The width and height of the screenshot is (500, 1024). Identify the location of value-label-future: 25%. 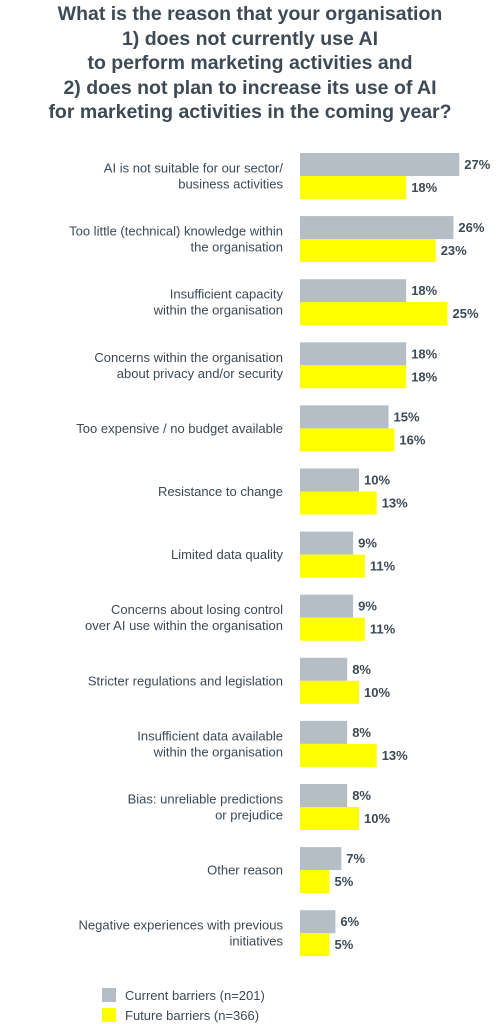
(466, 313).